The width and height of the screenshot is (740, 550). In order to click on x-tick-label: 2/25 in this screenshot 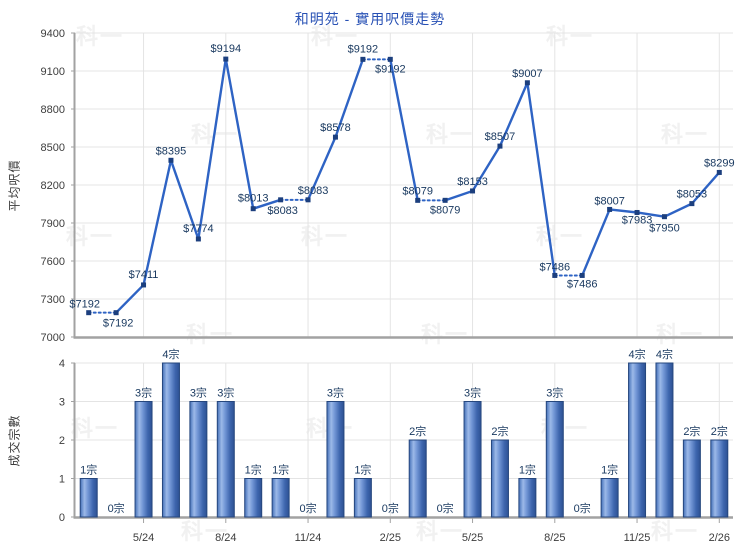, I will do `click(390, 538)`.